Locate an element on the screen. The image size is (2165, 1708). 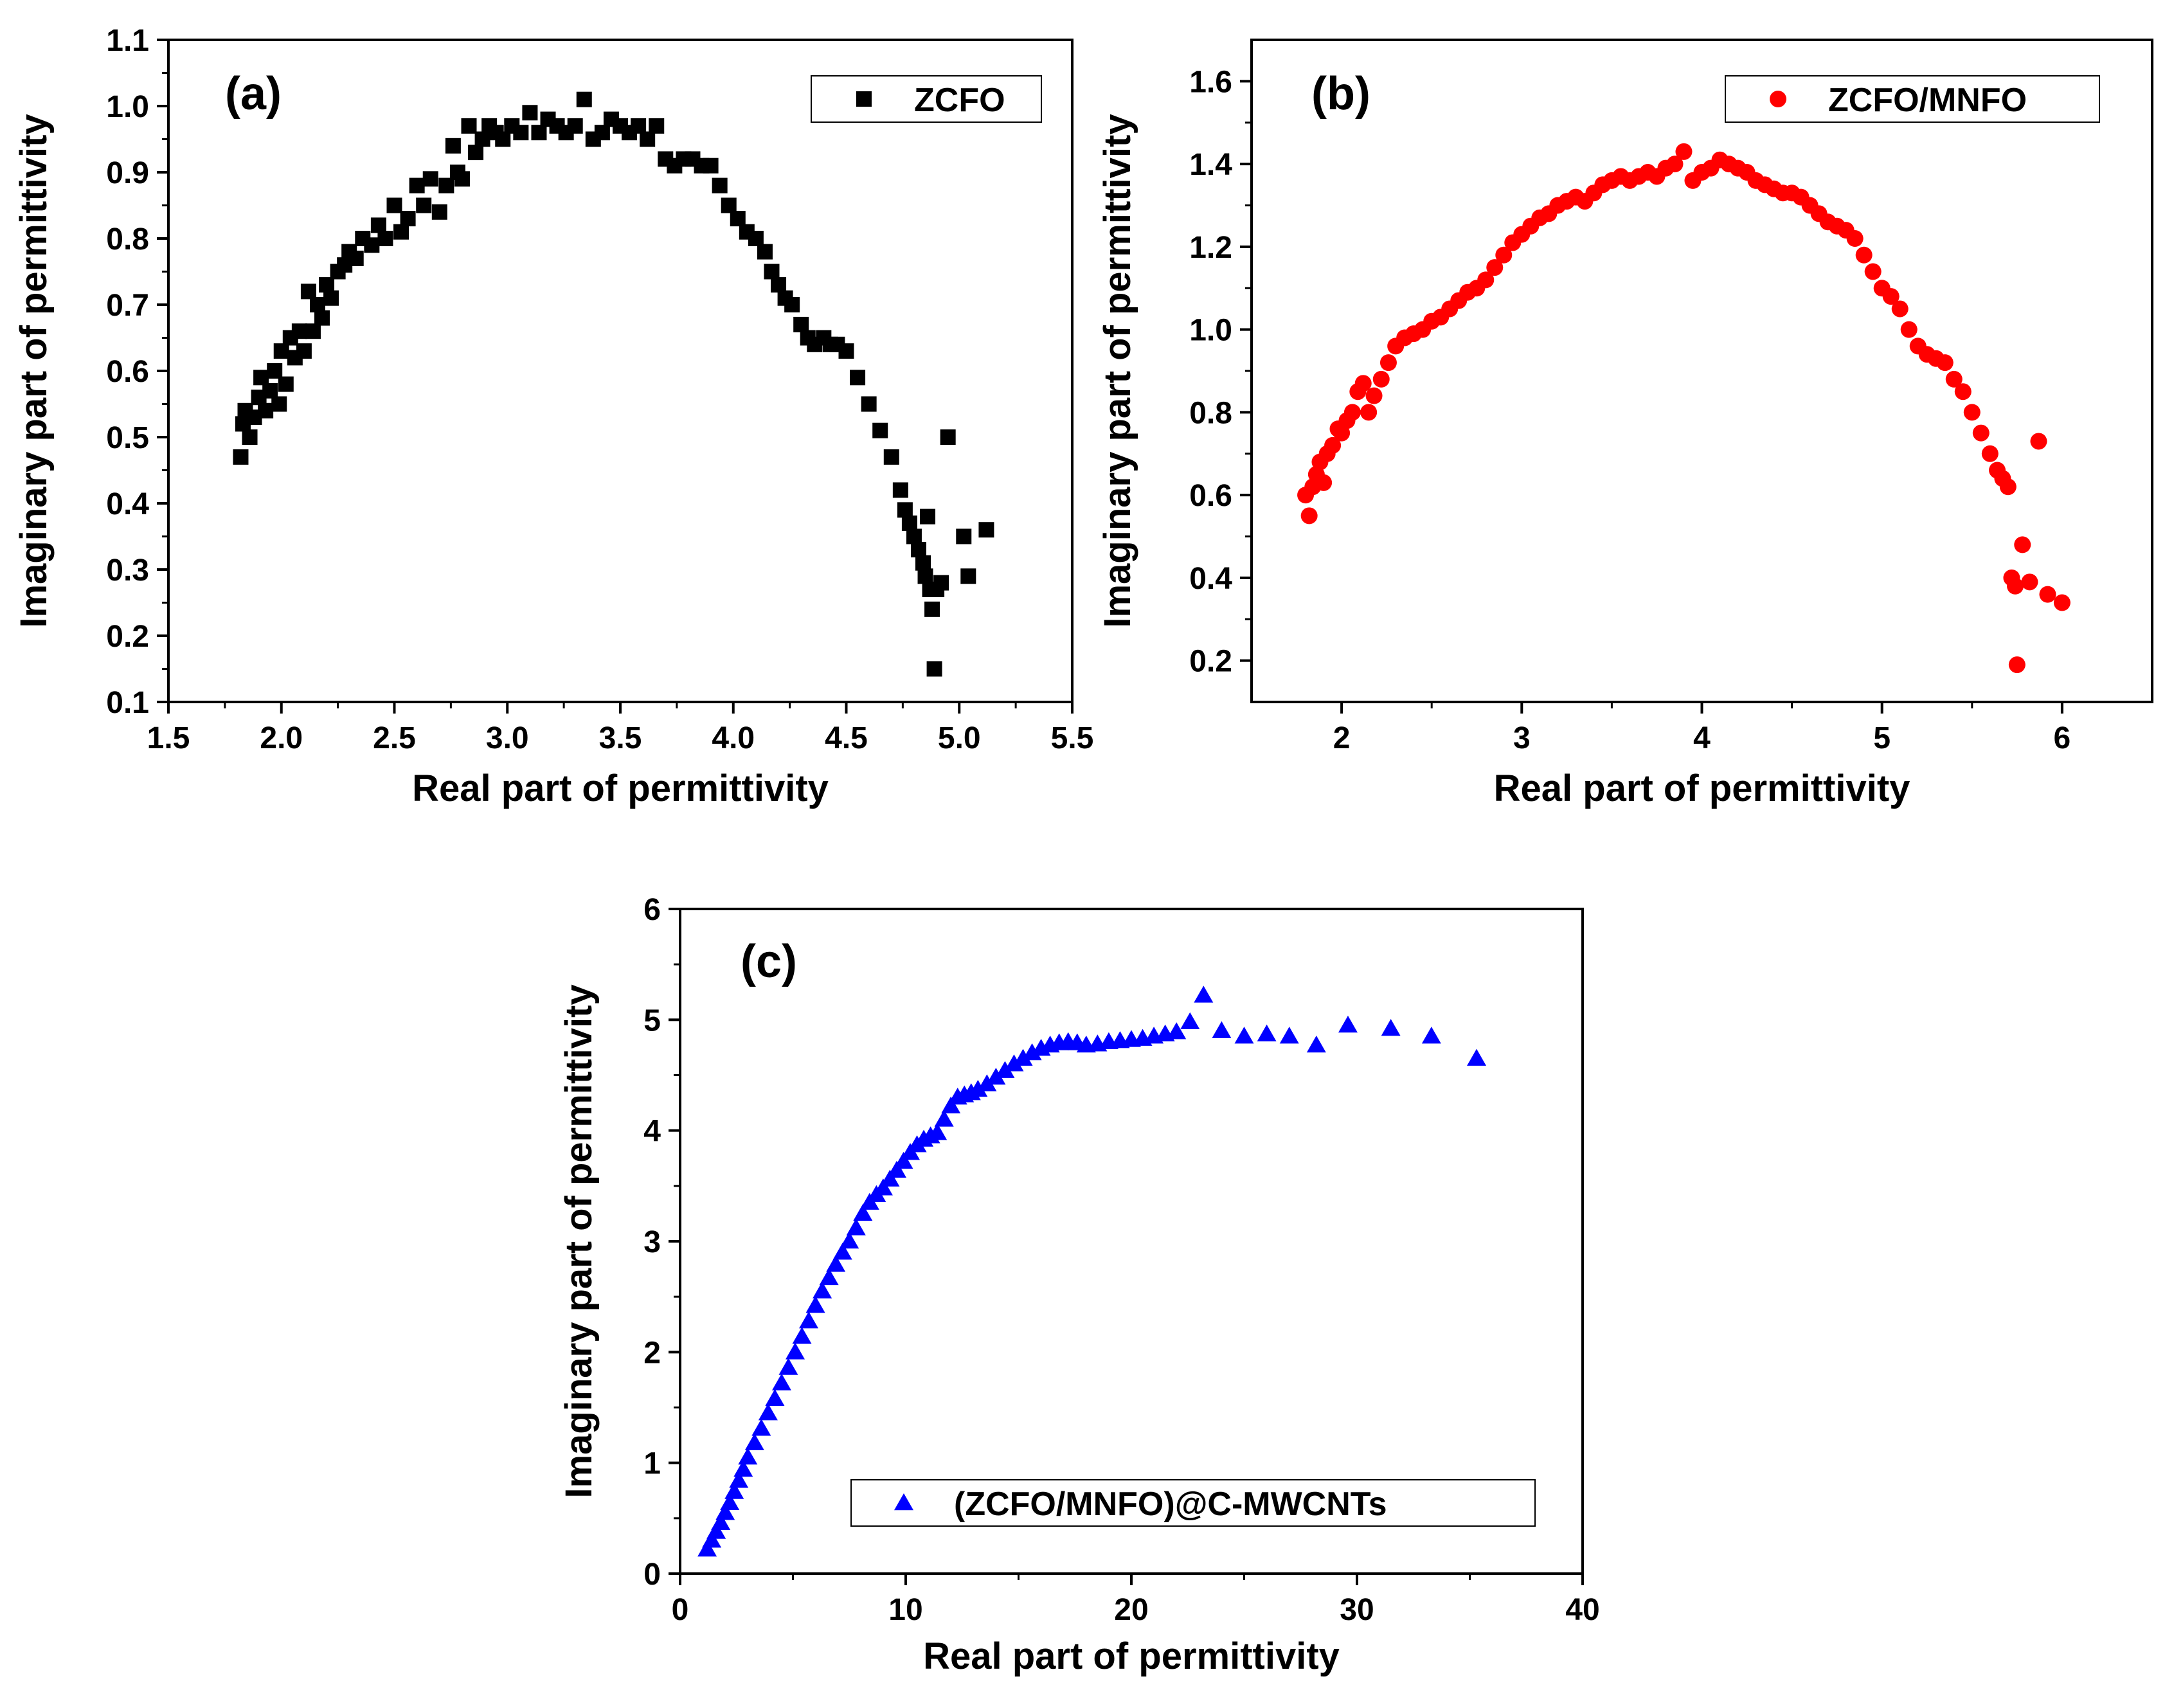
y-tick-label: 0.4 is located at coordinates (1210, 579).